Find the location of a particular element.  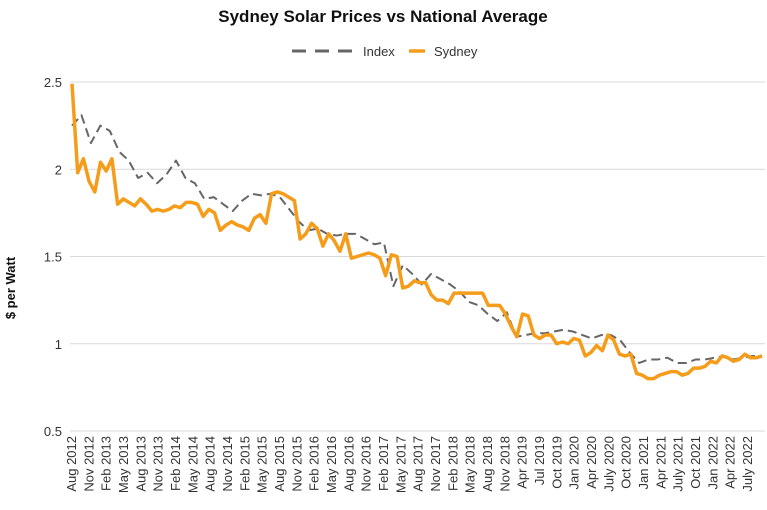

x-tick-label: Aug 2012 is located at coordinates (71, 464).